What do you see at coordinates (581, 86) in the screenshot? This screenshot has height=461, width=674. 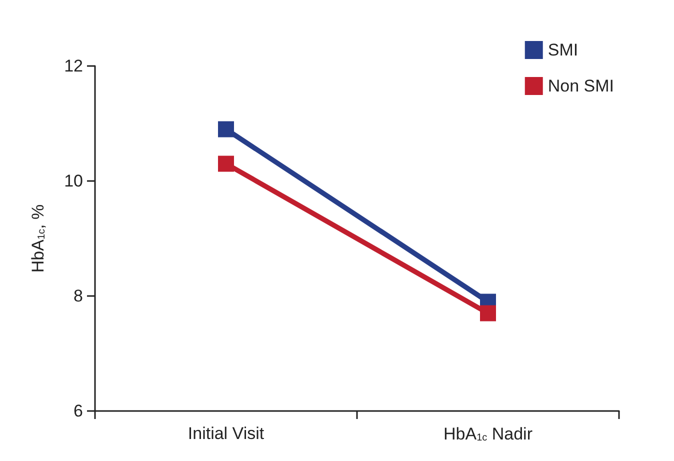 I see `legend-label: Non SMI` at bounding box center [581, 86].